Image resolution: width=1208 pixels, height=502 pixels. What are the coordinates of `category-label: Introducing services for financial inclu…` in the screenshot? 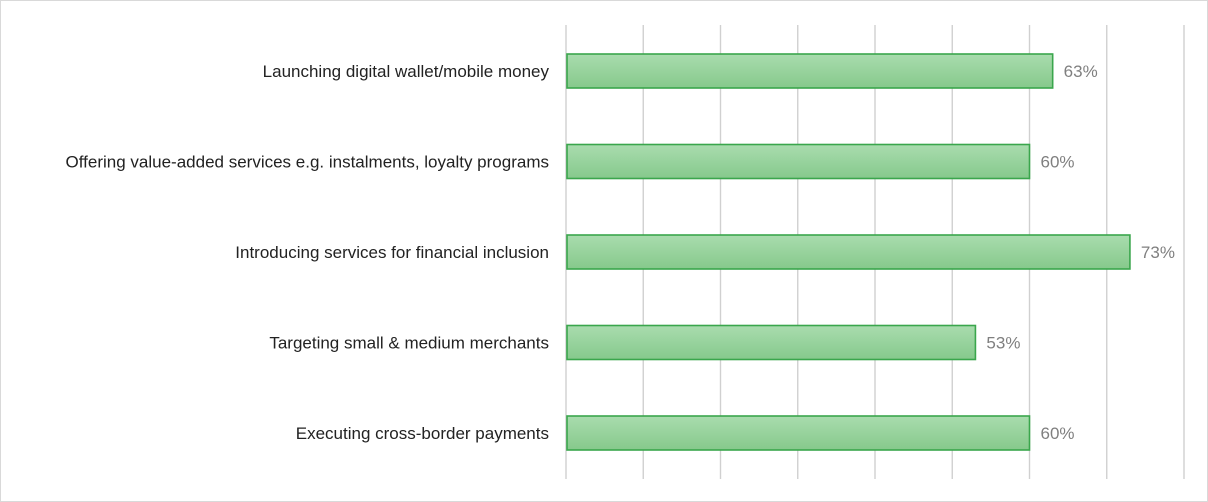 It's located at (392, 252).